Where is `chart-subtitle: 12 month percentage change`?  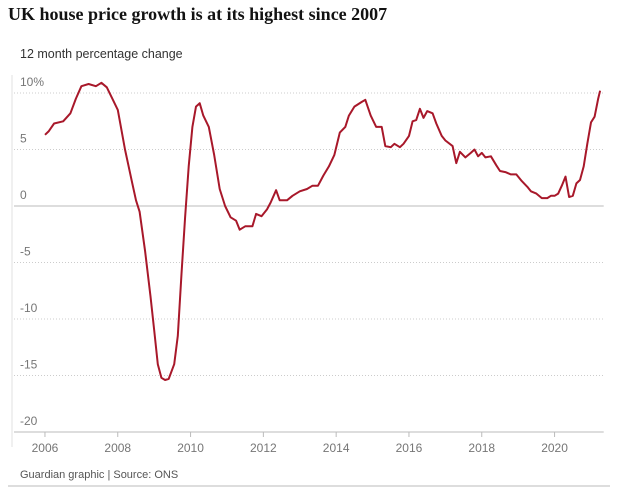
chart-subtitle: 12 month percentage change is located at coordinates (101, 54).